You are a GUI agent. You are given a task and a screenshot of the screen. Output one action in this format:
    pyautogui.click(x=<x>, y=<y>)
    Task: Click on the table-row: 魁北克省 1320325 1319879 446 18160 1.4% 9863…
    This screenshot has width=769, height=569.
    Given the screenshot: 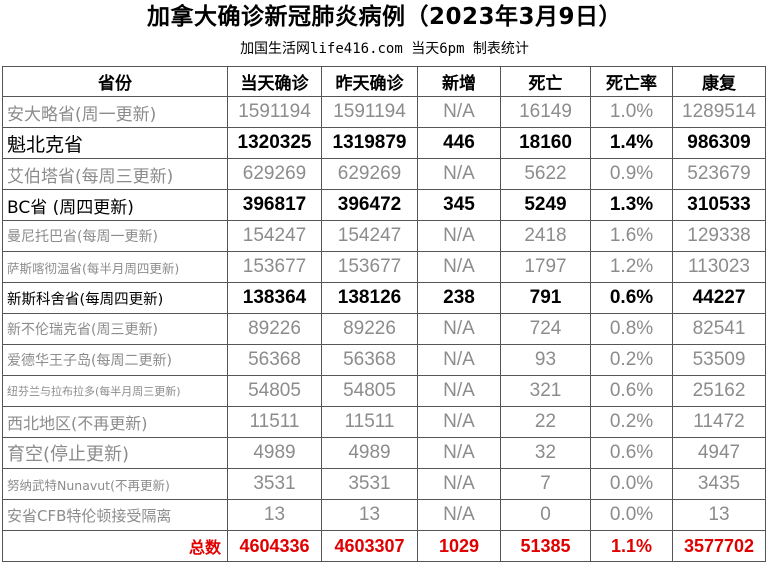 What is the action you would take?
    pyautogui.click(x=384, y=143)
    